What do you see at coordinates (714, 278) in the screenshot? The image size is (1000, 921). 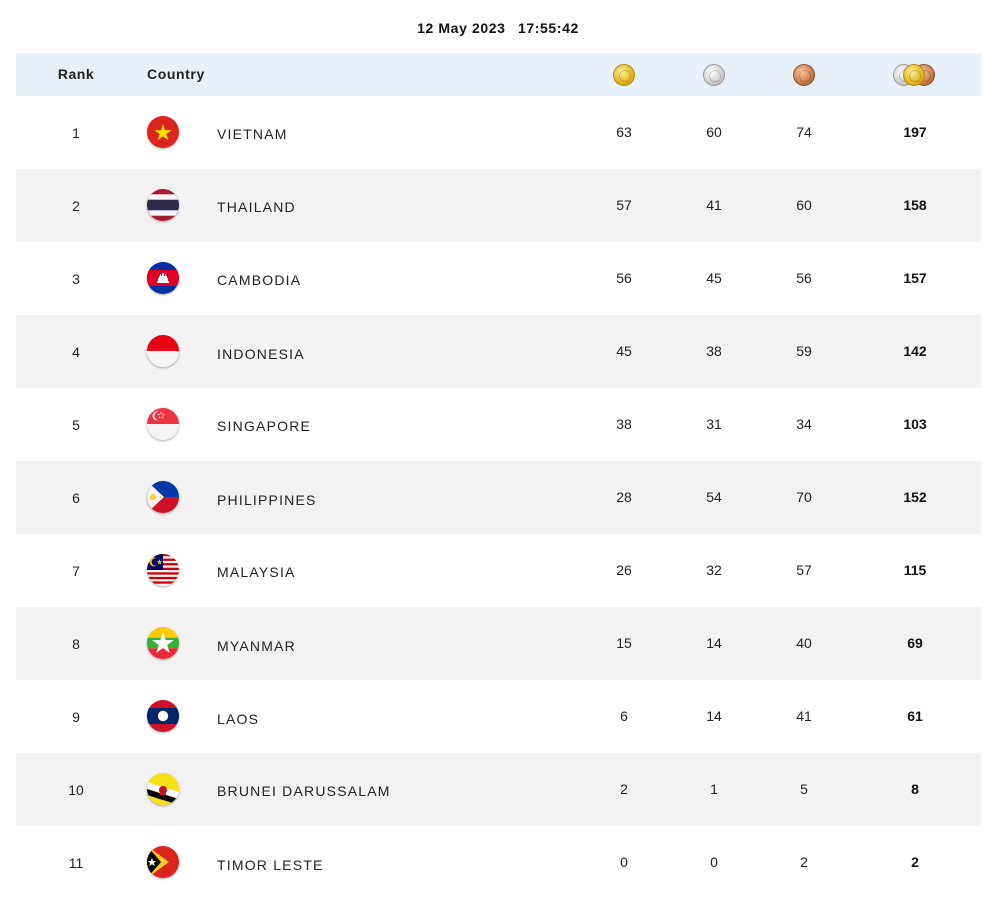 I see `silver-count: 45` at bounding box center [714, 278].